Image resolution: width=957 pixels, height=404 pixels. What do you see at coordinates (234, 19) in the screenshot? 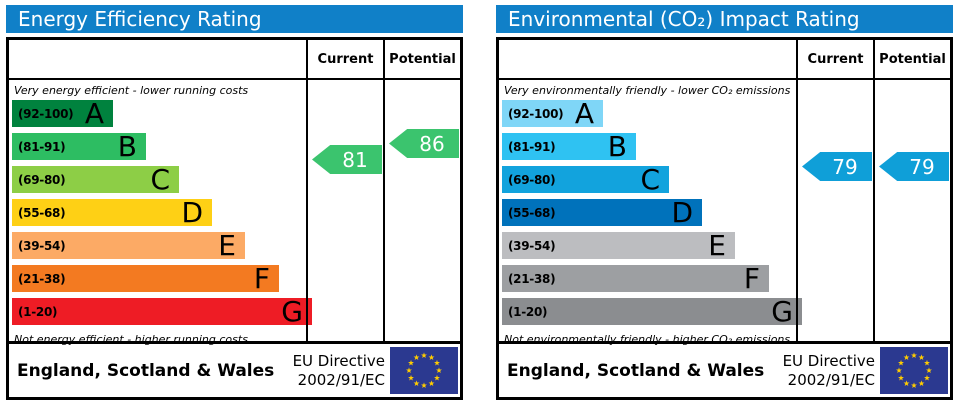
I see `energy-panel-title: Energy Efficiency Rating` at bounding box center [234, 19].